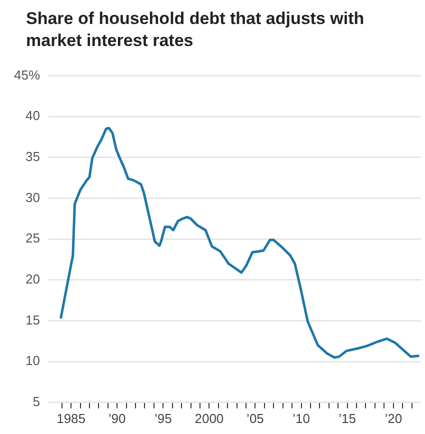 Image resolution: width=425 pixels, height=434 pixels. What do you see at coordinates (209, 418) in the screenshot?
I see `x-tick-label: 2000` at bounding box center [209, 418].